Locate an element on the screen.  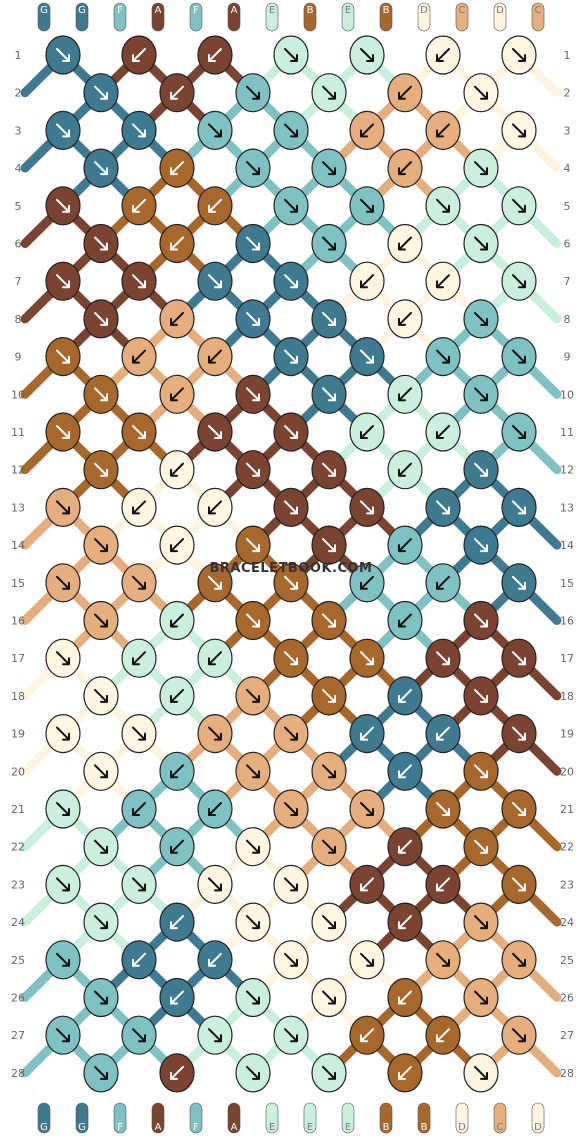
strand-top: D is located at coordinates (500, 17).